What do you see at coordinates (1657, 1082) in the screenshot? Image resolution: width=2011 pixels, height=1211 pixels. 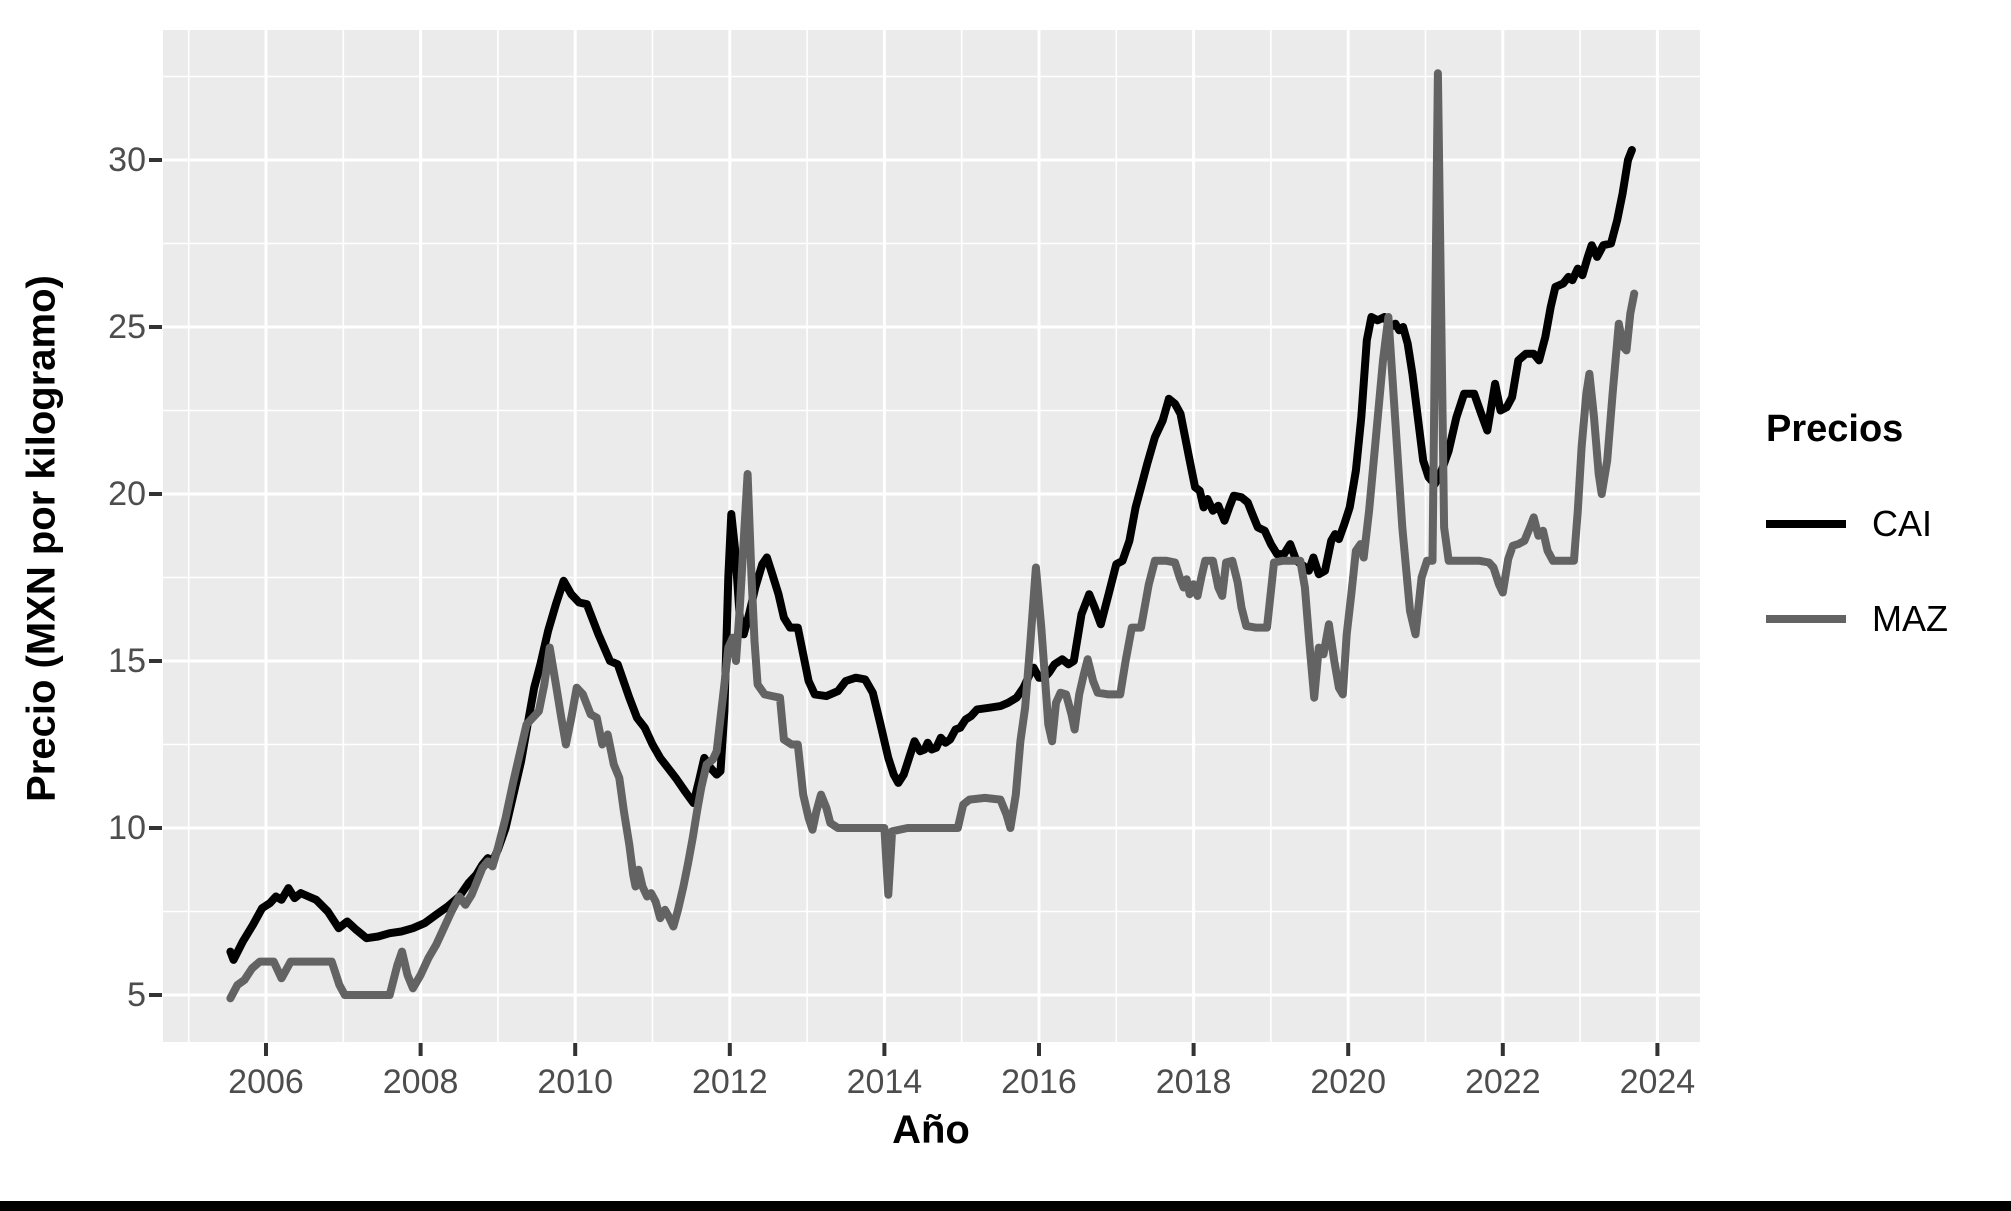 I see `x-tick-label: 2024` at bounding box center [1657, 1082].